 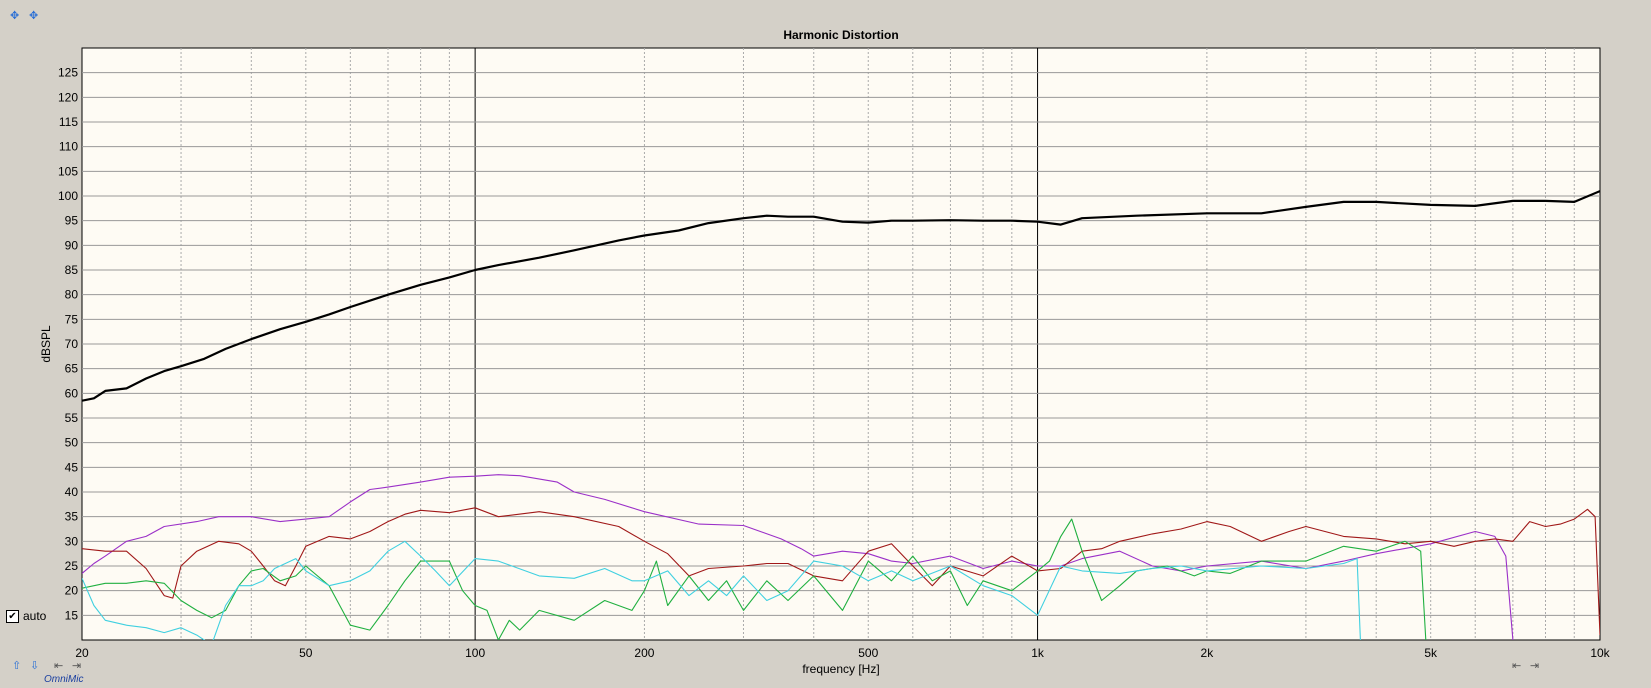 What do you see at coordinates (72, 467) in the screenshot?
I see `y-tick-label: 45` at bounding box center [72, 467].